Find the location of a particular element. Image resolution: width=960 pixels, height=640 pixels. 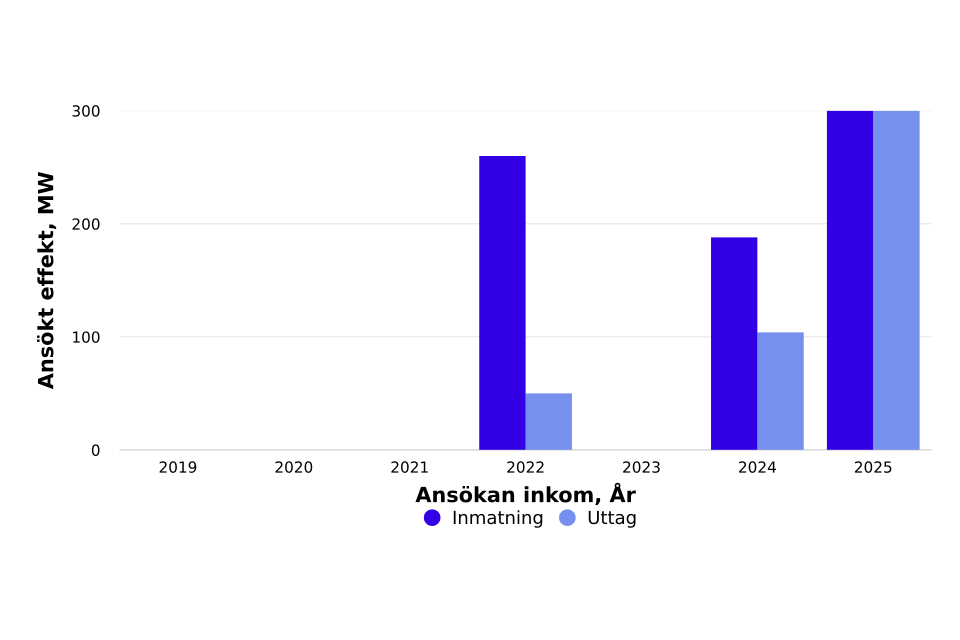

y-tick-label: 200 is located at coordinates (86, 224).